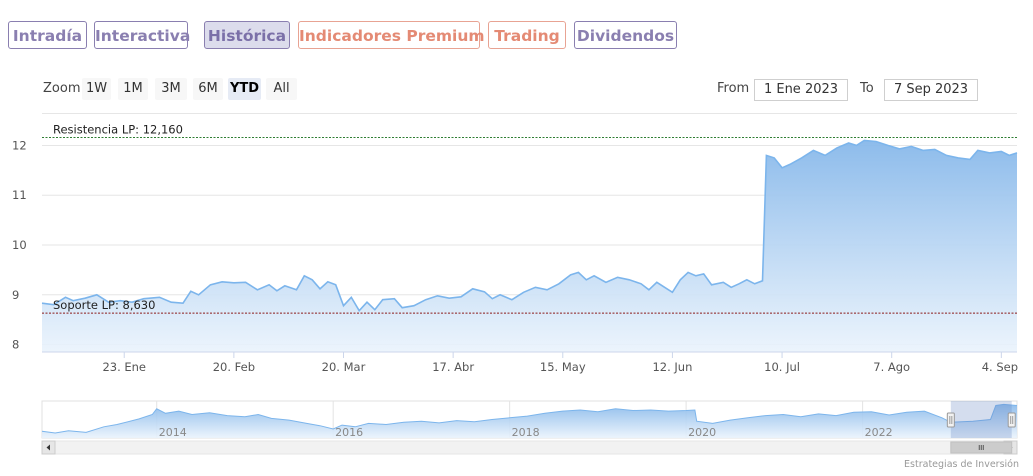 Image resolution: width=1033 pixels, height=476 pixels. I want to click on navigator-year-label: 2014, so click(173, 432).